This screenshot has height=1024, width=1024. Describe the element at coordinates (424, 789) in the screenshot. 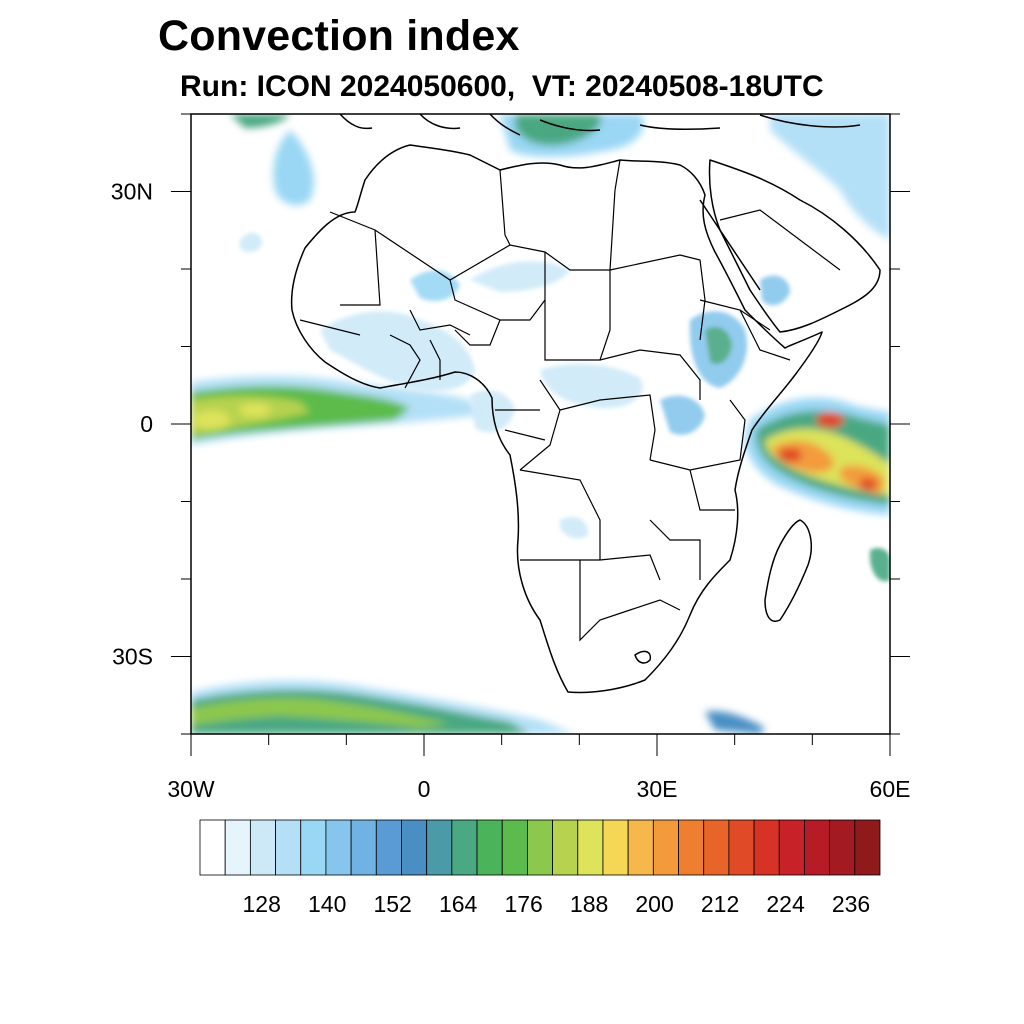

I see `lon-label: 0` at that location.